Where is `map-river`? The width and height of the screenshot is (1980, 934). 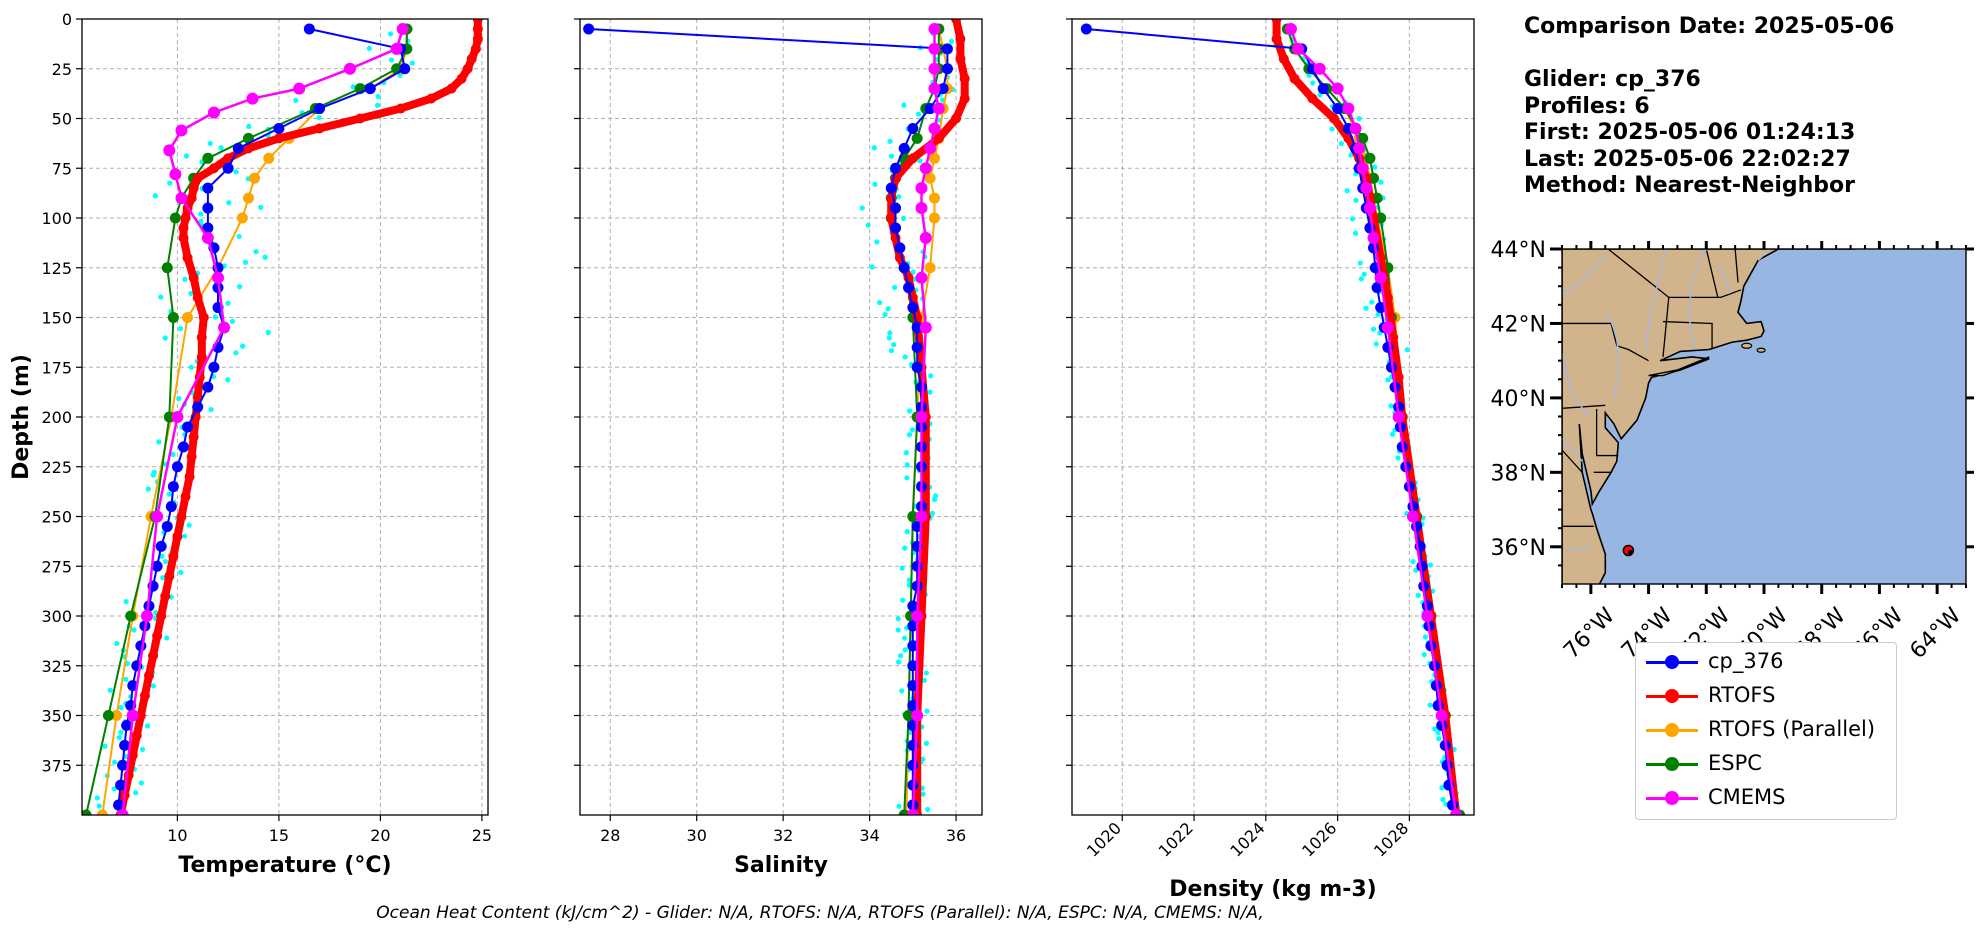
map-river is located at coordinates (1655, 299).